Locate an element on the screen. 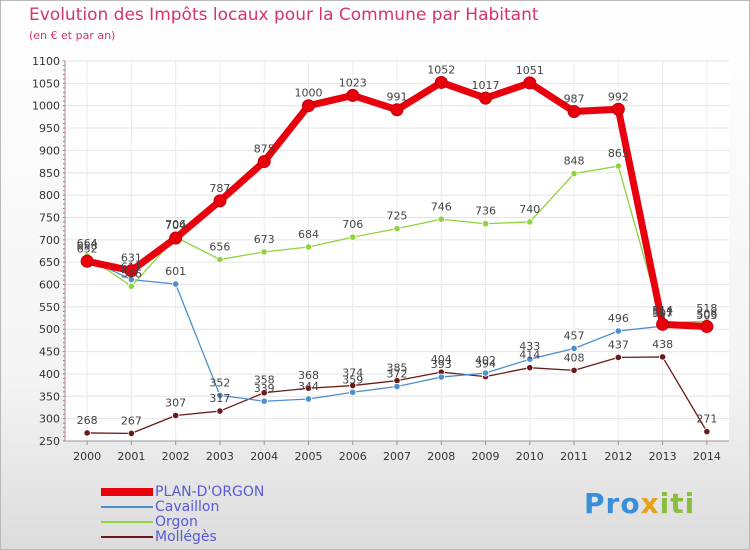 The width and height of the screenshot is (750, 550). y-tick-label: 300 is located at coordinates (49, 419).